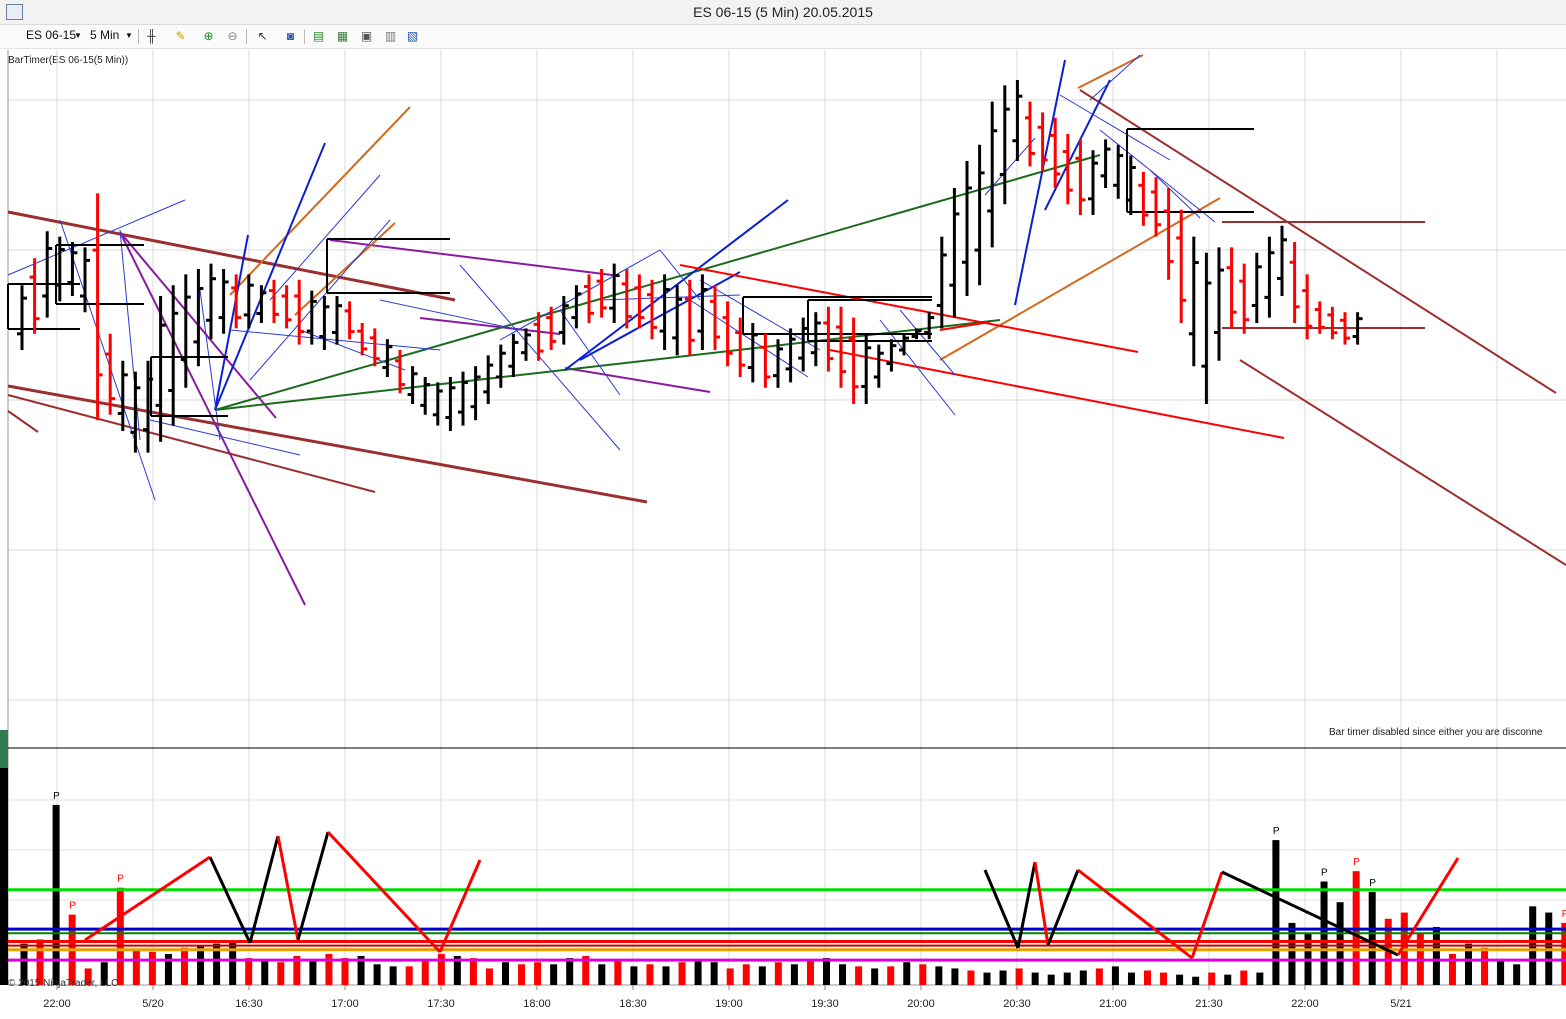 This screenshot has height=1019, width=1566. What do you see at coordinates (262, 36) in the screenshot?
I see `cursor-icon: ↖` at bounding box center [262, 36].